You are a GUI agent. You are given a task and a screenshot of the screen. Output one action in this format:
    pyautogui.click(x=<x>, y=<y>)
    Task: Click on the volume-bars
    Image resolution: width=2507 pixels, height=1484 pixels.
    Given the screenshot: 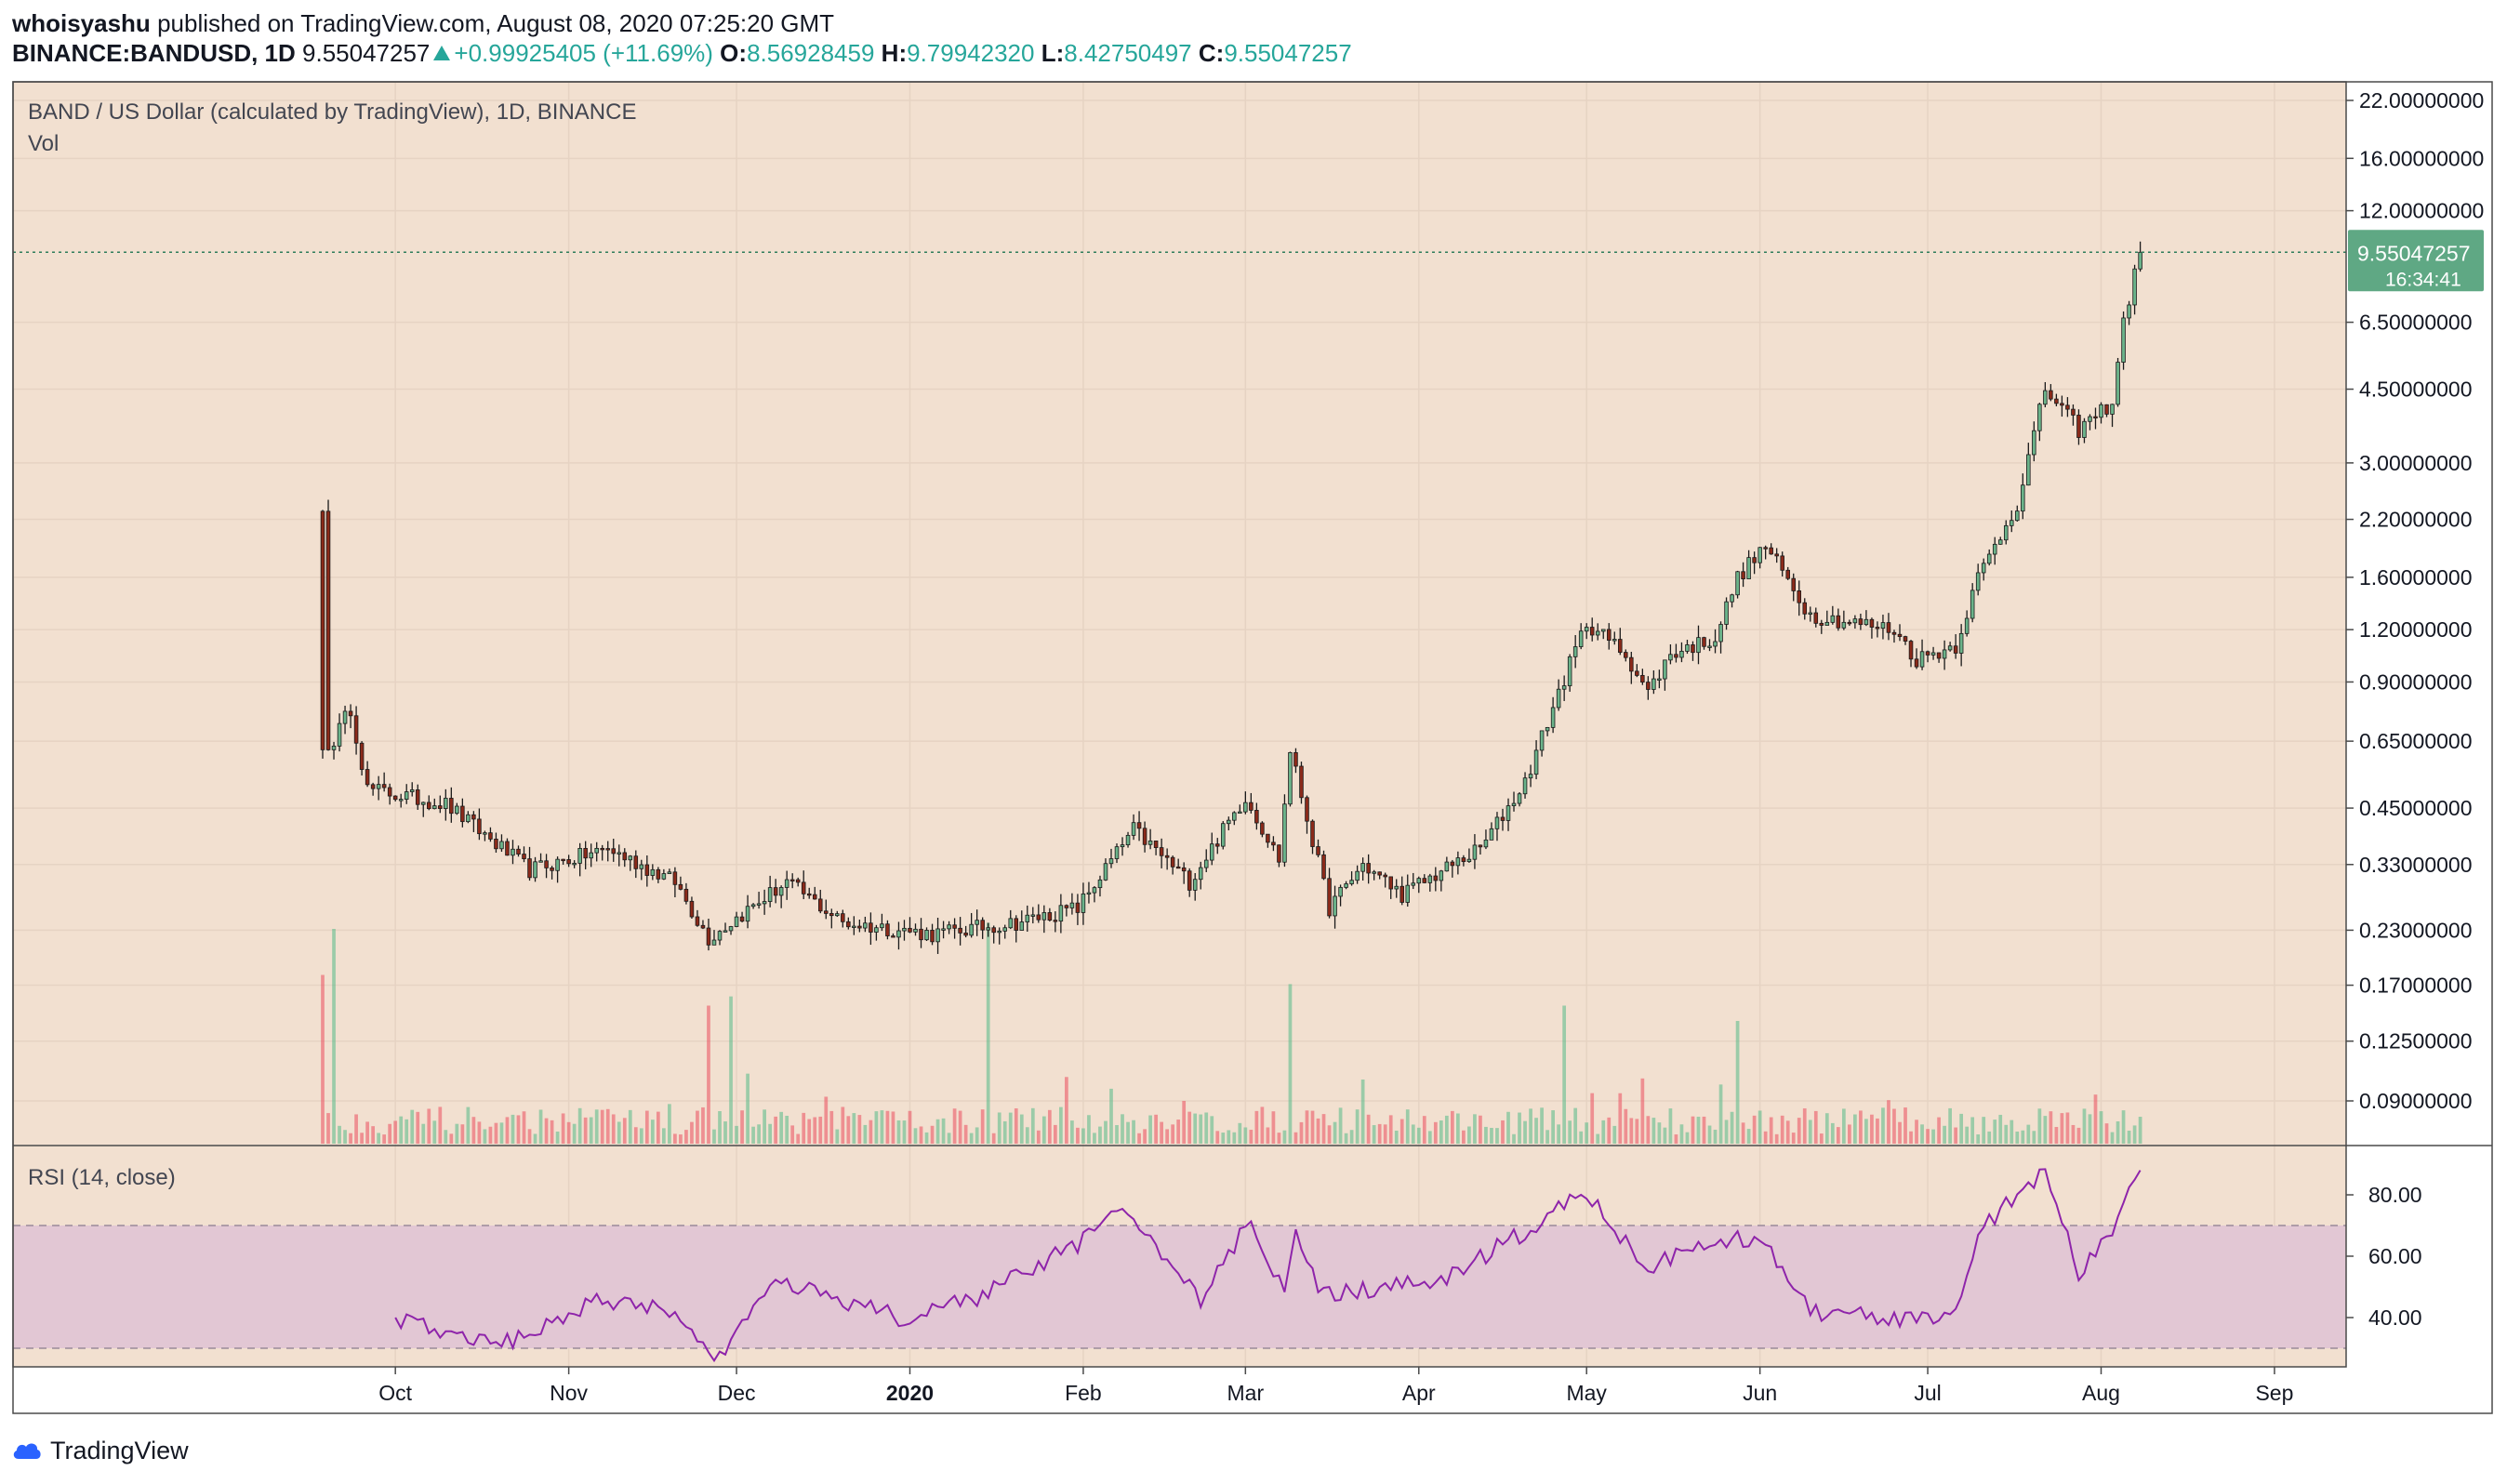 What is the action you would take?
    pyautogui.click(x=1231, y=1033)
    